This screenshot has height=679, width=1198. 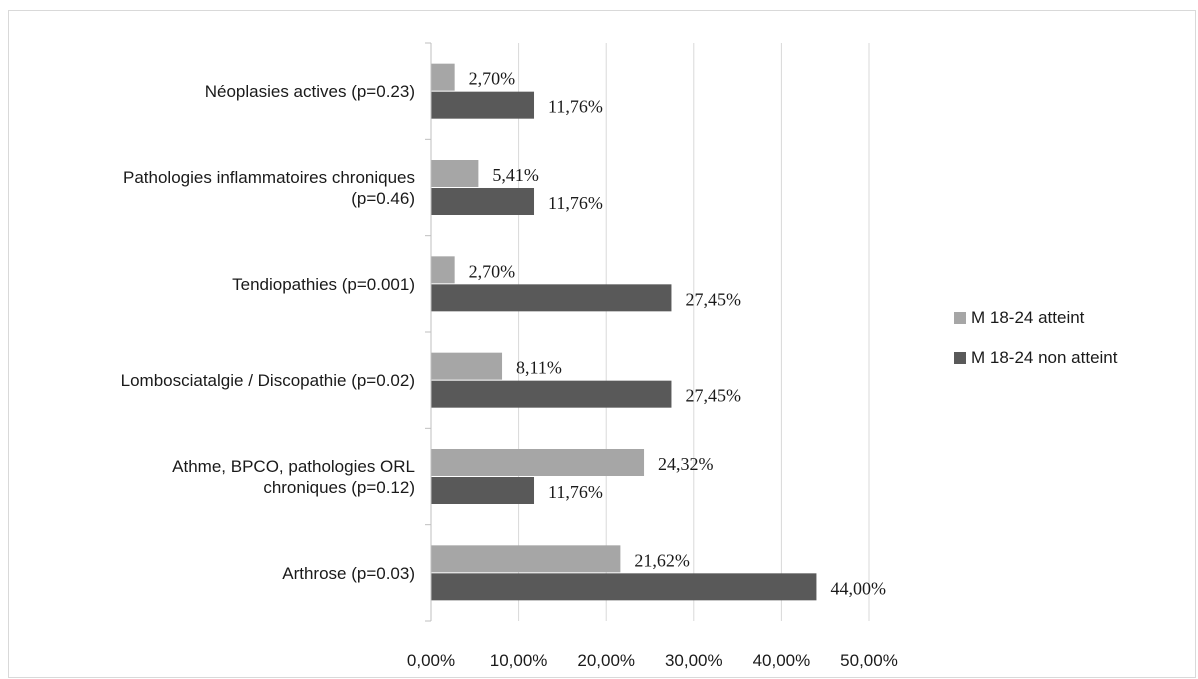 I want to click on category-label: Athme, BPCO, pathologies ORL, so click(x=293, y=466).